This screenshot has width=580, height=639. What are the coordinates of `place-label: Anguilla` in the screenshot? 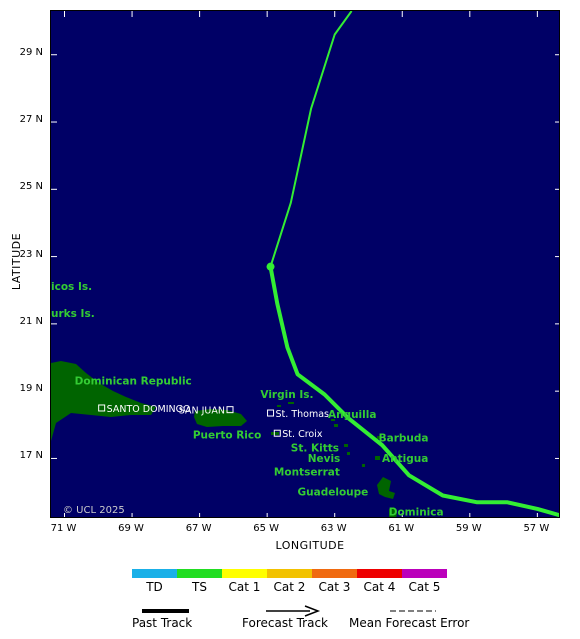 It's located at (352, 415).